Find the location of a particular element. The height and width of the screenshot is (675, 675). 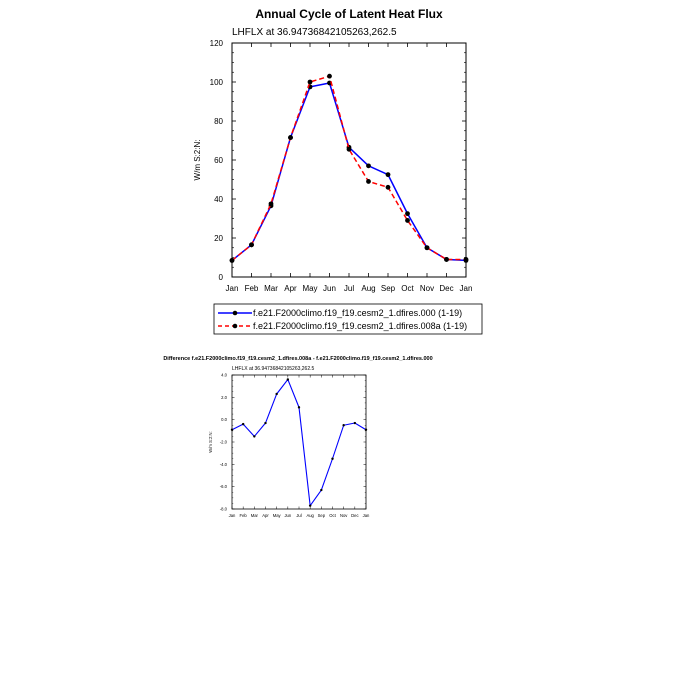

main-x-tick-label: Apr is located at coordinates (290, 288).